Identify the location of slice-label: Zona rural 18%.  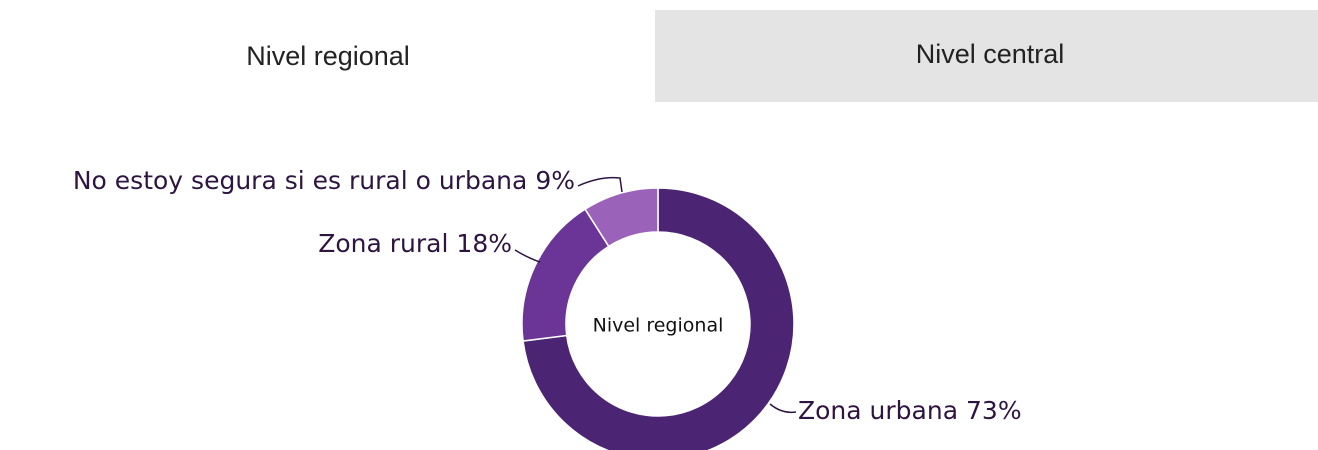
(415, 243).